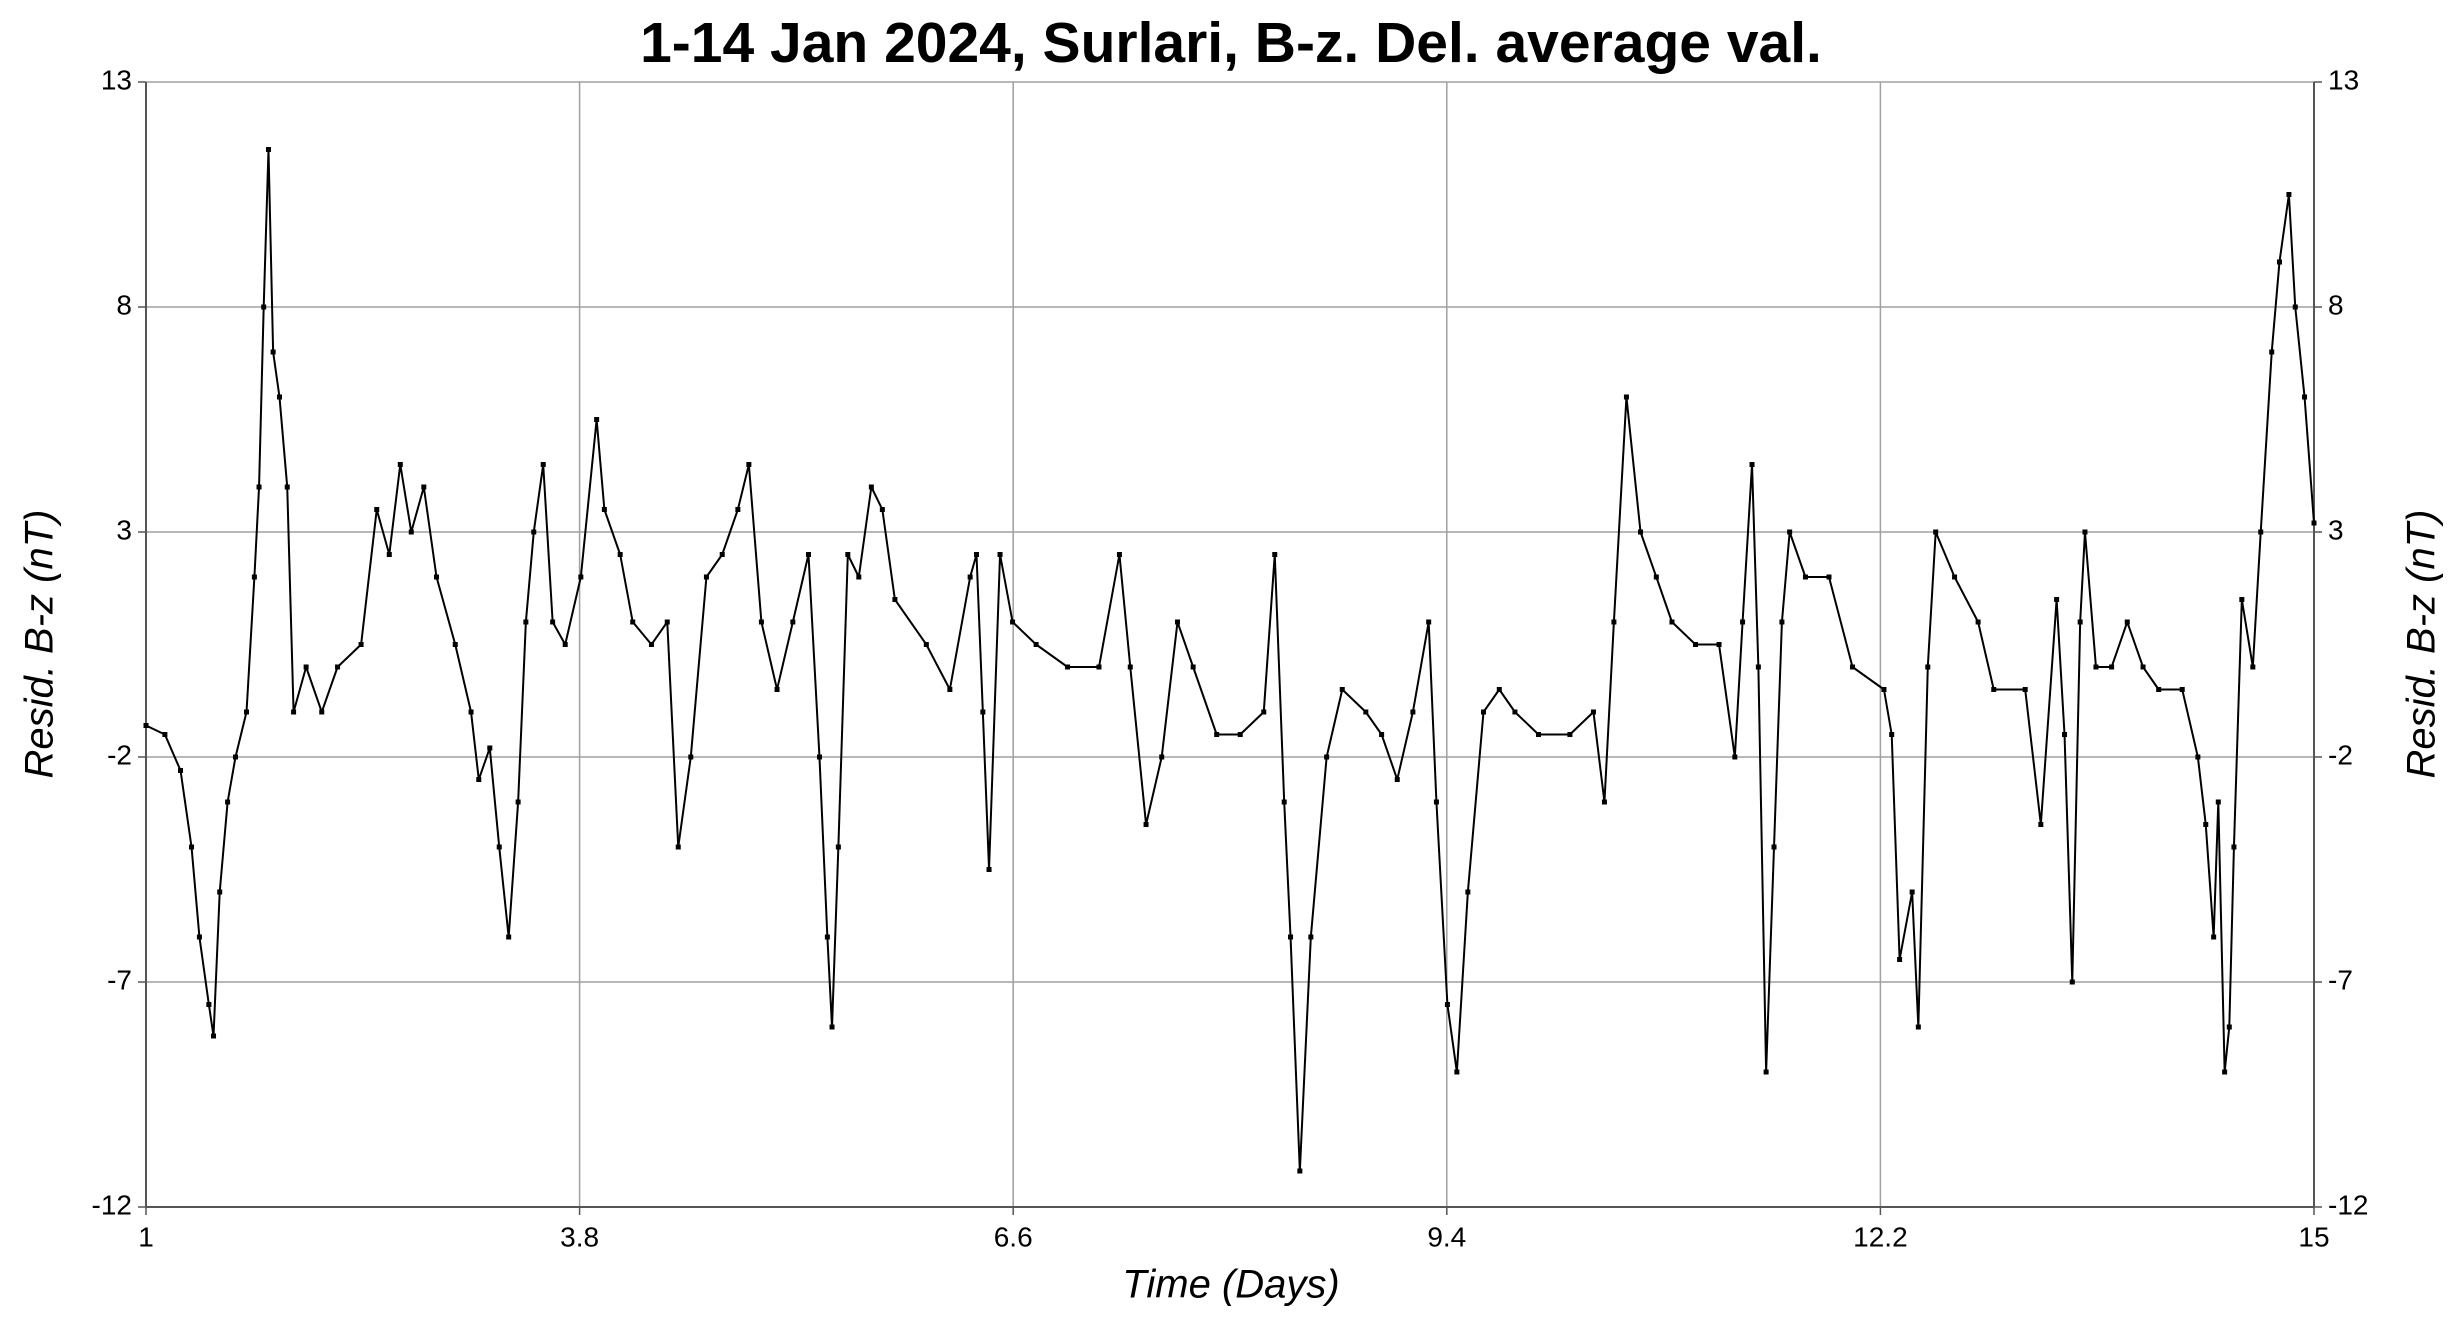 The image size is (2462, 1317). I want to click on x-tick-label: 6.6, so click(1013, 1236).